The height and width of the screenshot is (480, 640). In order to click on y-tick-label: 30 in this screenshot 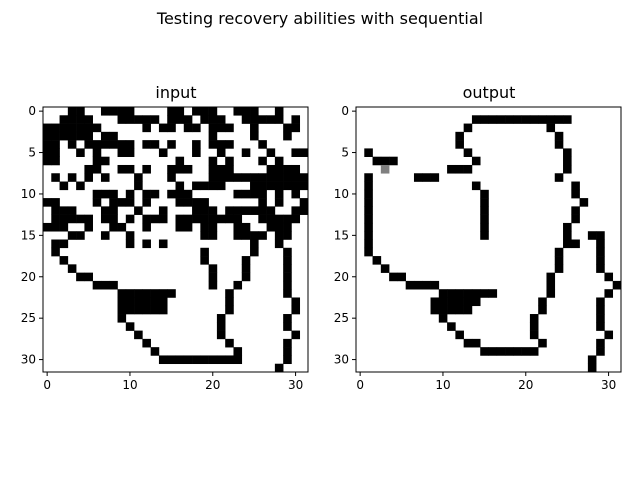, I will do `click(28, 360)`.